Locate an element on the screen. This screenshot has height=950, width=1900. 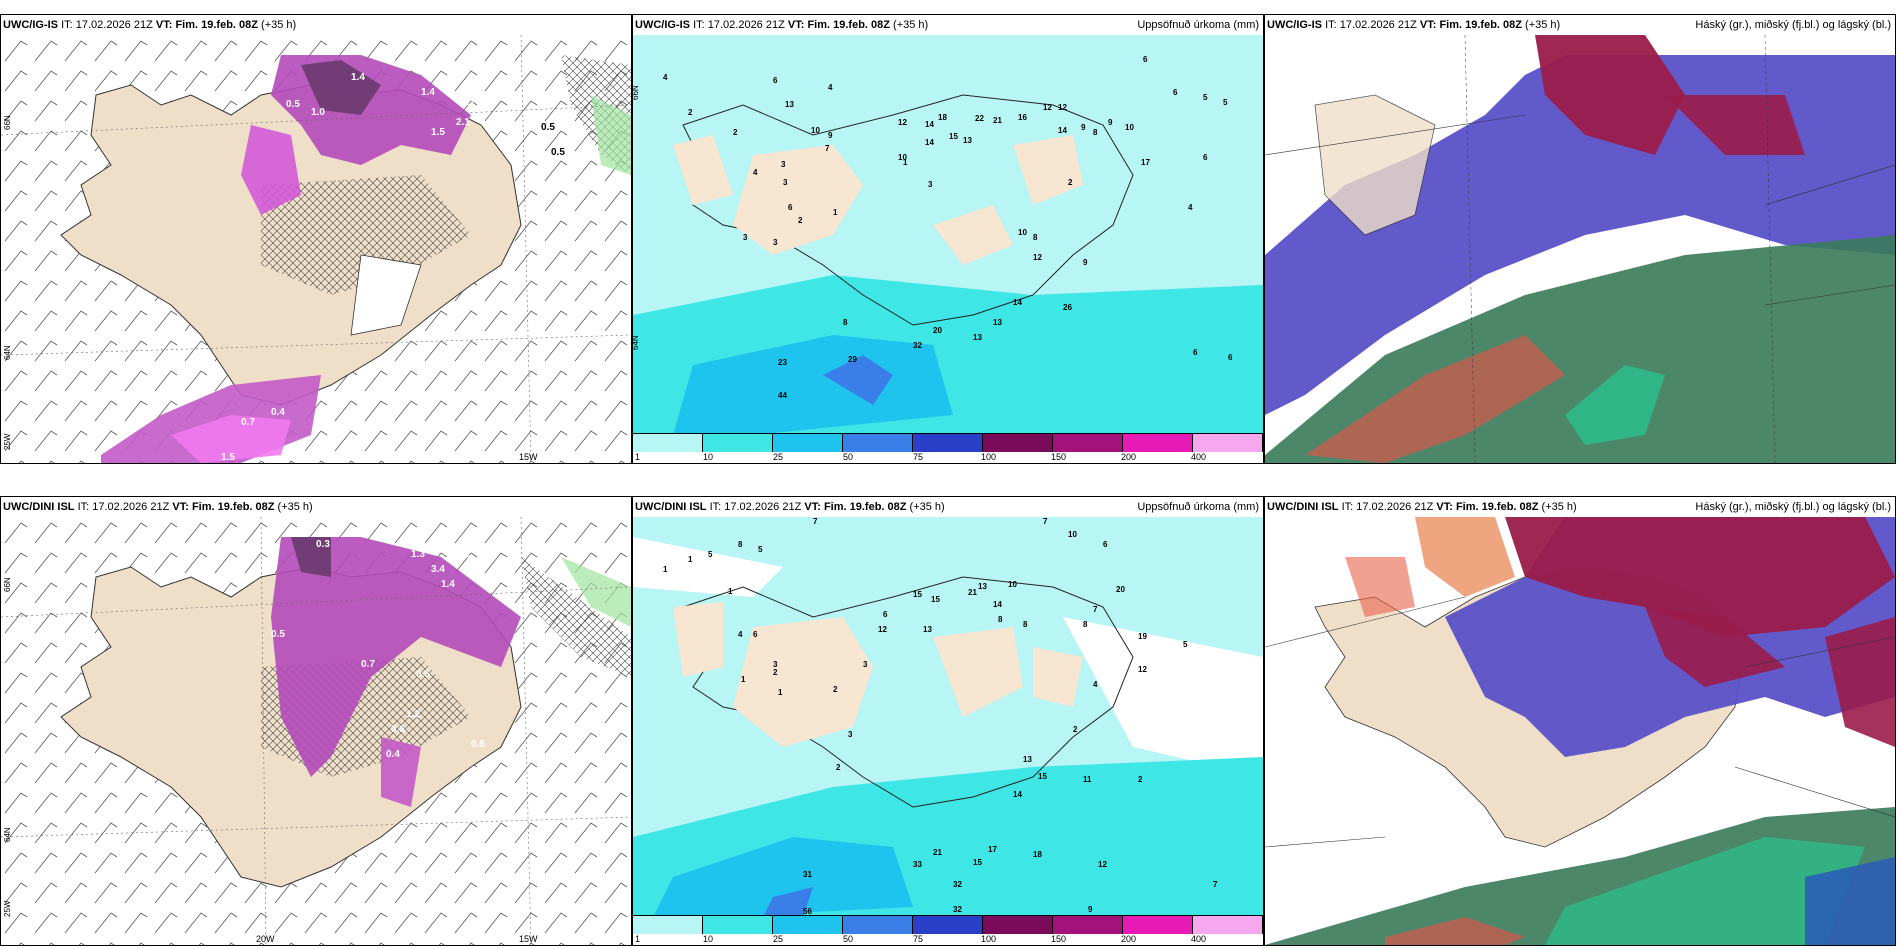
legend-color-bar is located at coordinates (948, 442).